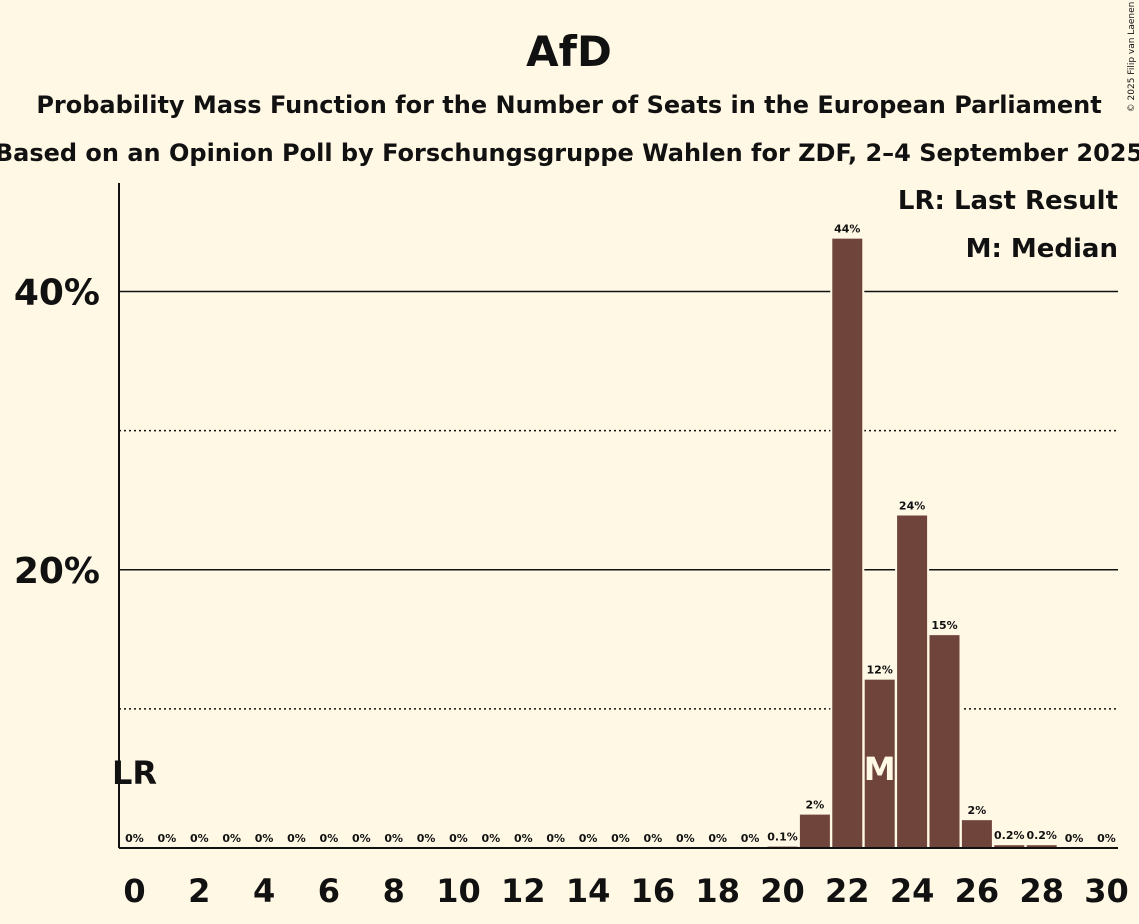 This screenshot has width=1139, height=924. What do you see at coordinates (329, 891) in the screenshot?
I see `x-tick-label: 6` at bounding box center [329, 891].